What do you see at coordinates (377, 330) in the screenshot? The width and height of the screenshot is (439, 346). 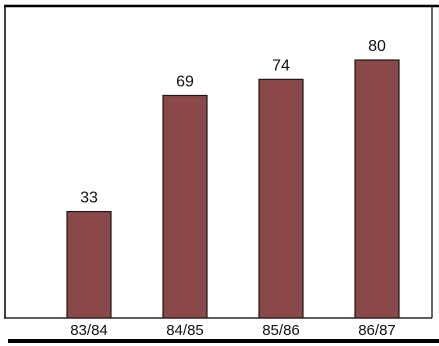 I see `x-tick-label-86-87: 86/87` at bounding box center [377, 330].